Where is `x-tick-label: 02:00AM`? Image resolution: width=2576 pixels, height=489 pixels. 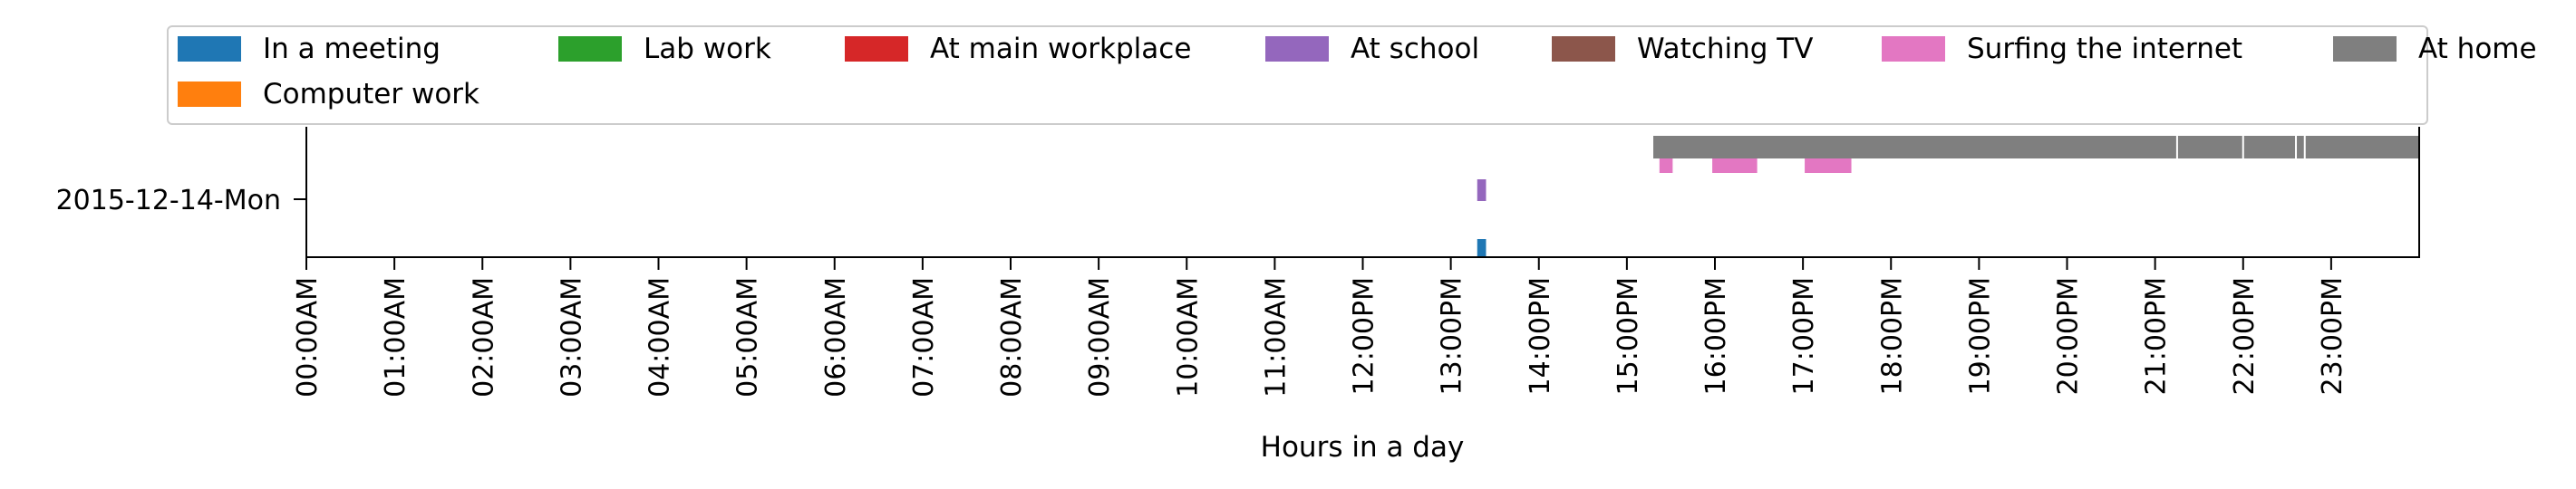
x-tick-label: 02:00AM is located at coordinates (483, 337).